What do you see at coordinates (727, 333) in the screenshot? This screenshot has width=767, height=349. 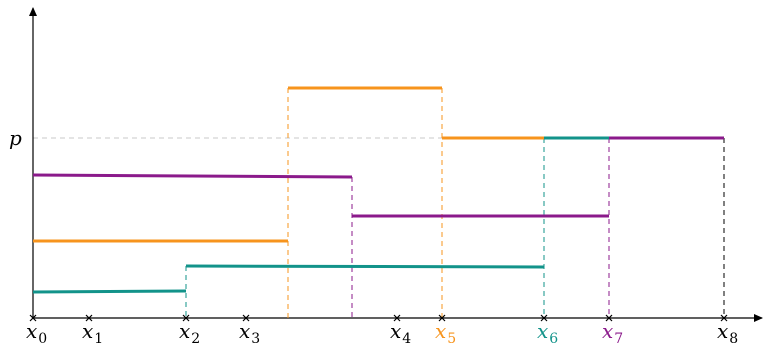 I see `x-tick-label: x8` at bounding box center [727, 333].